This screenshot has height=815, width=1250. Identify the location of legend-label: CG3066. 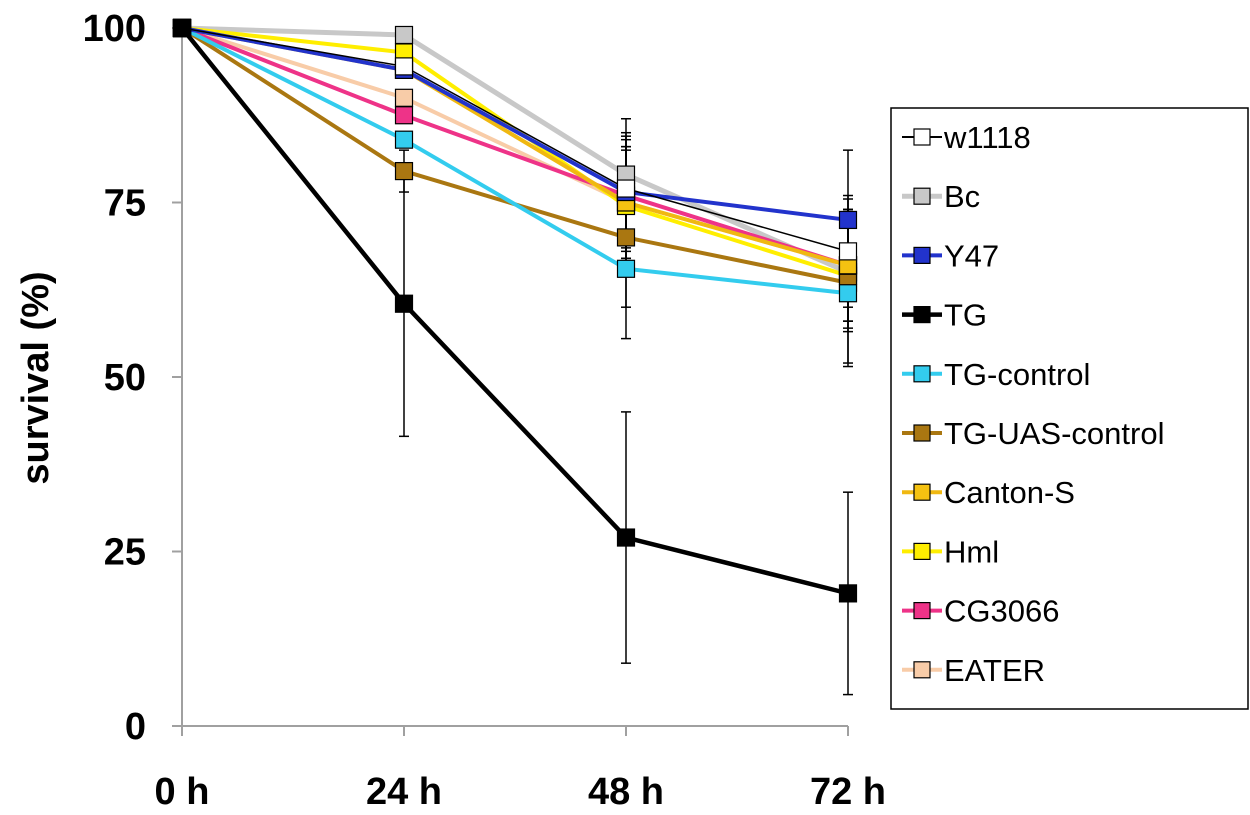
(1001, 611).